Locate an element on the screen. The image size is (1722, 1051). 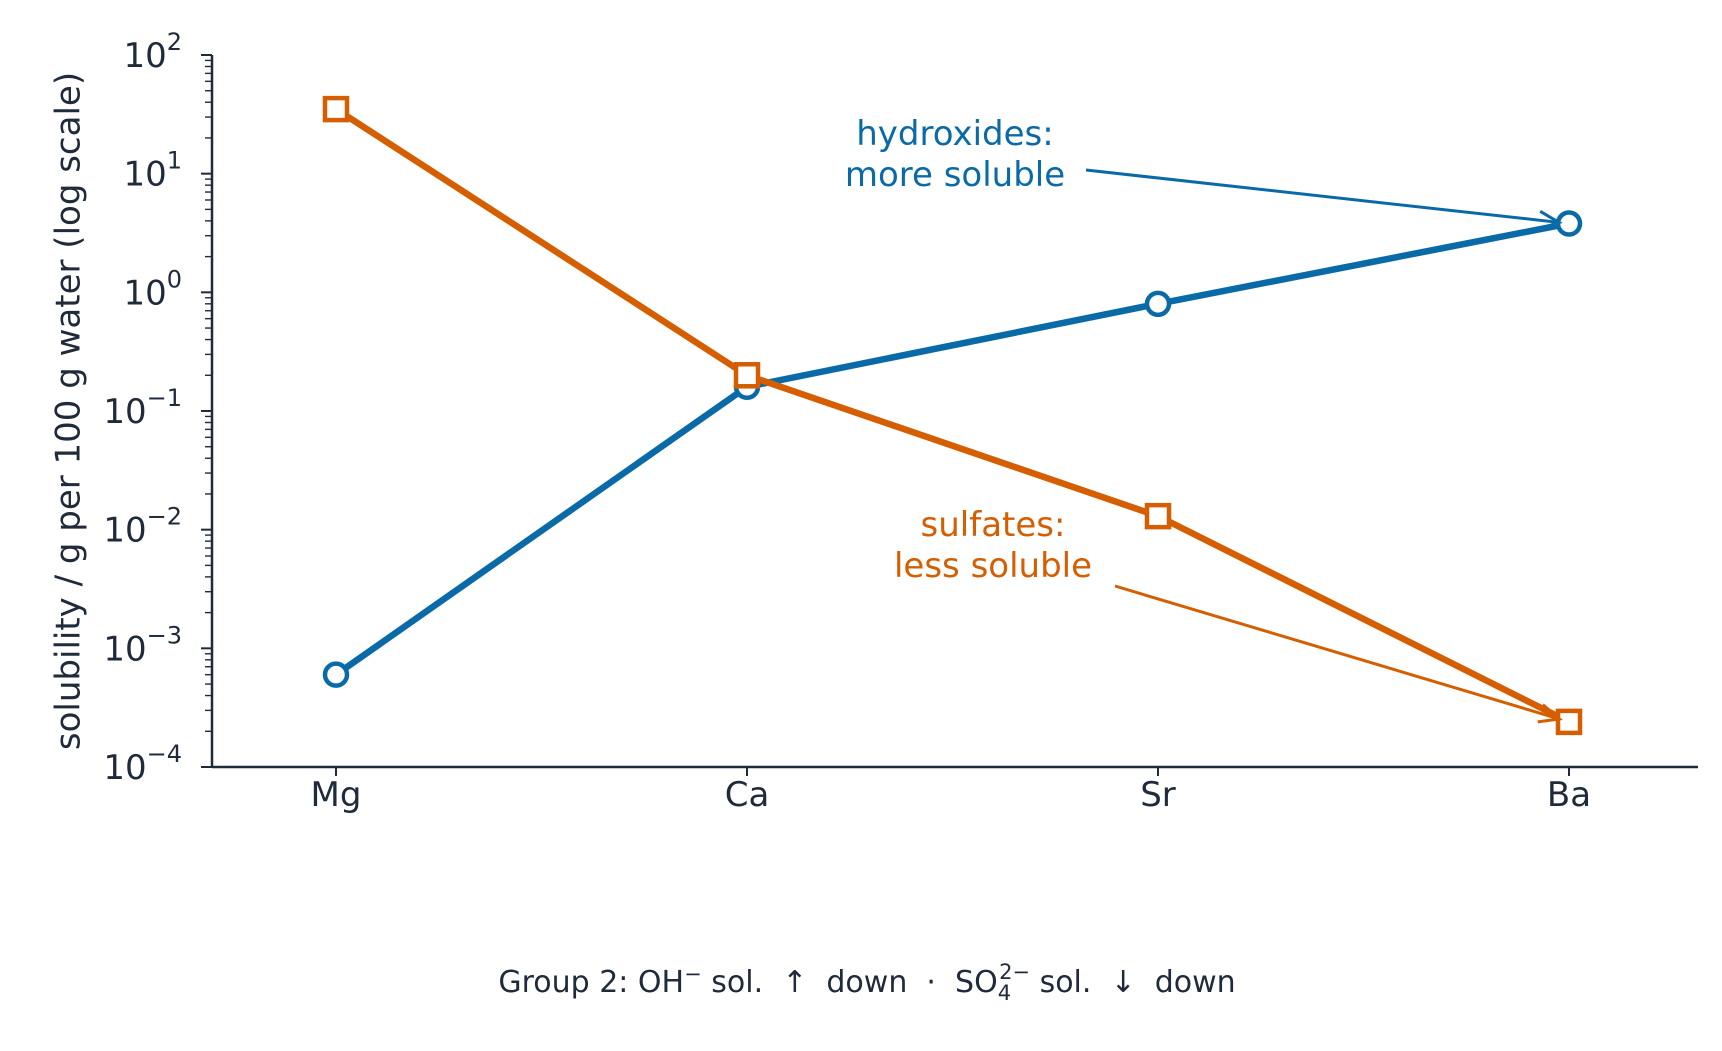
sulfates-annotation-text: sulfates: less soluble is located at coordinates (993, 545).